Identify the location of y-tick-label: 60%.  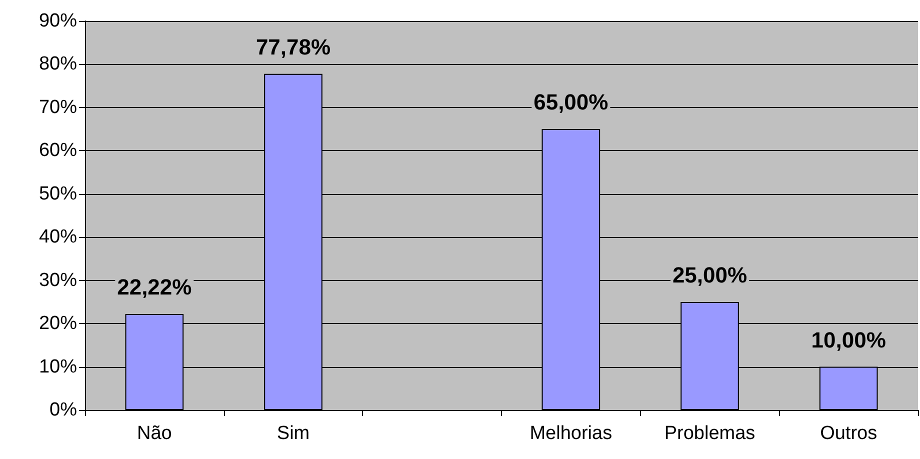
(58, 151).